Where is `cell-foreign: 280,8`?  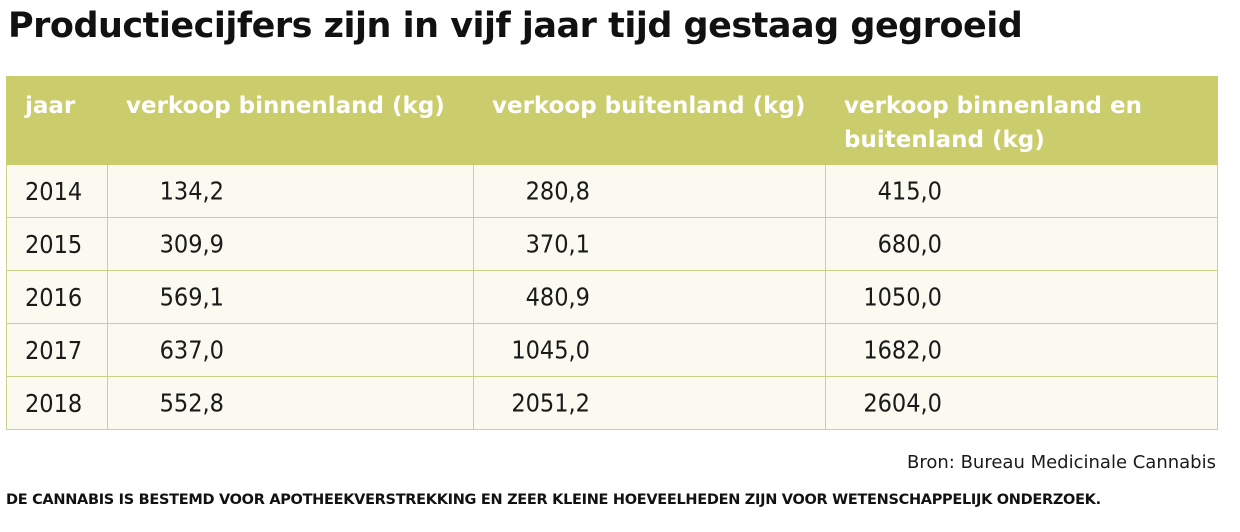 cell-foreign: 280,8 is located at coordinates (649, 191).